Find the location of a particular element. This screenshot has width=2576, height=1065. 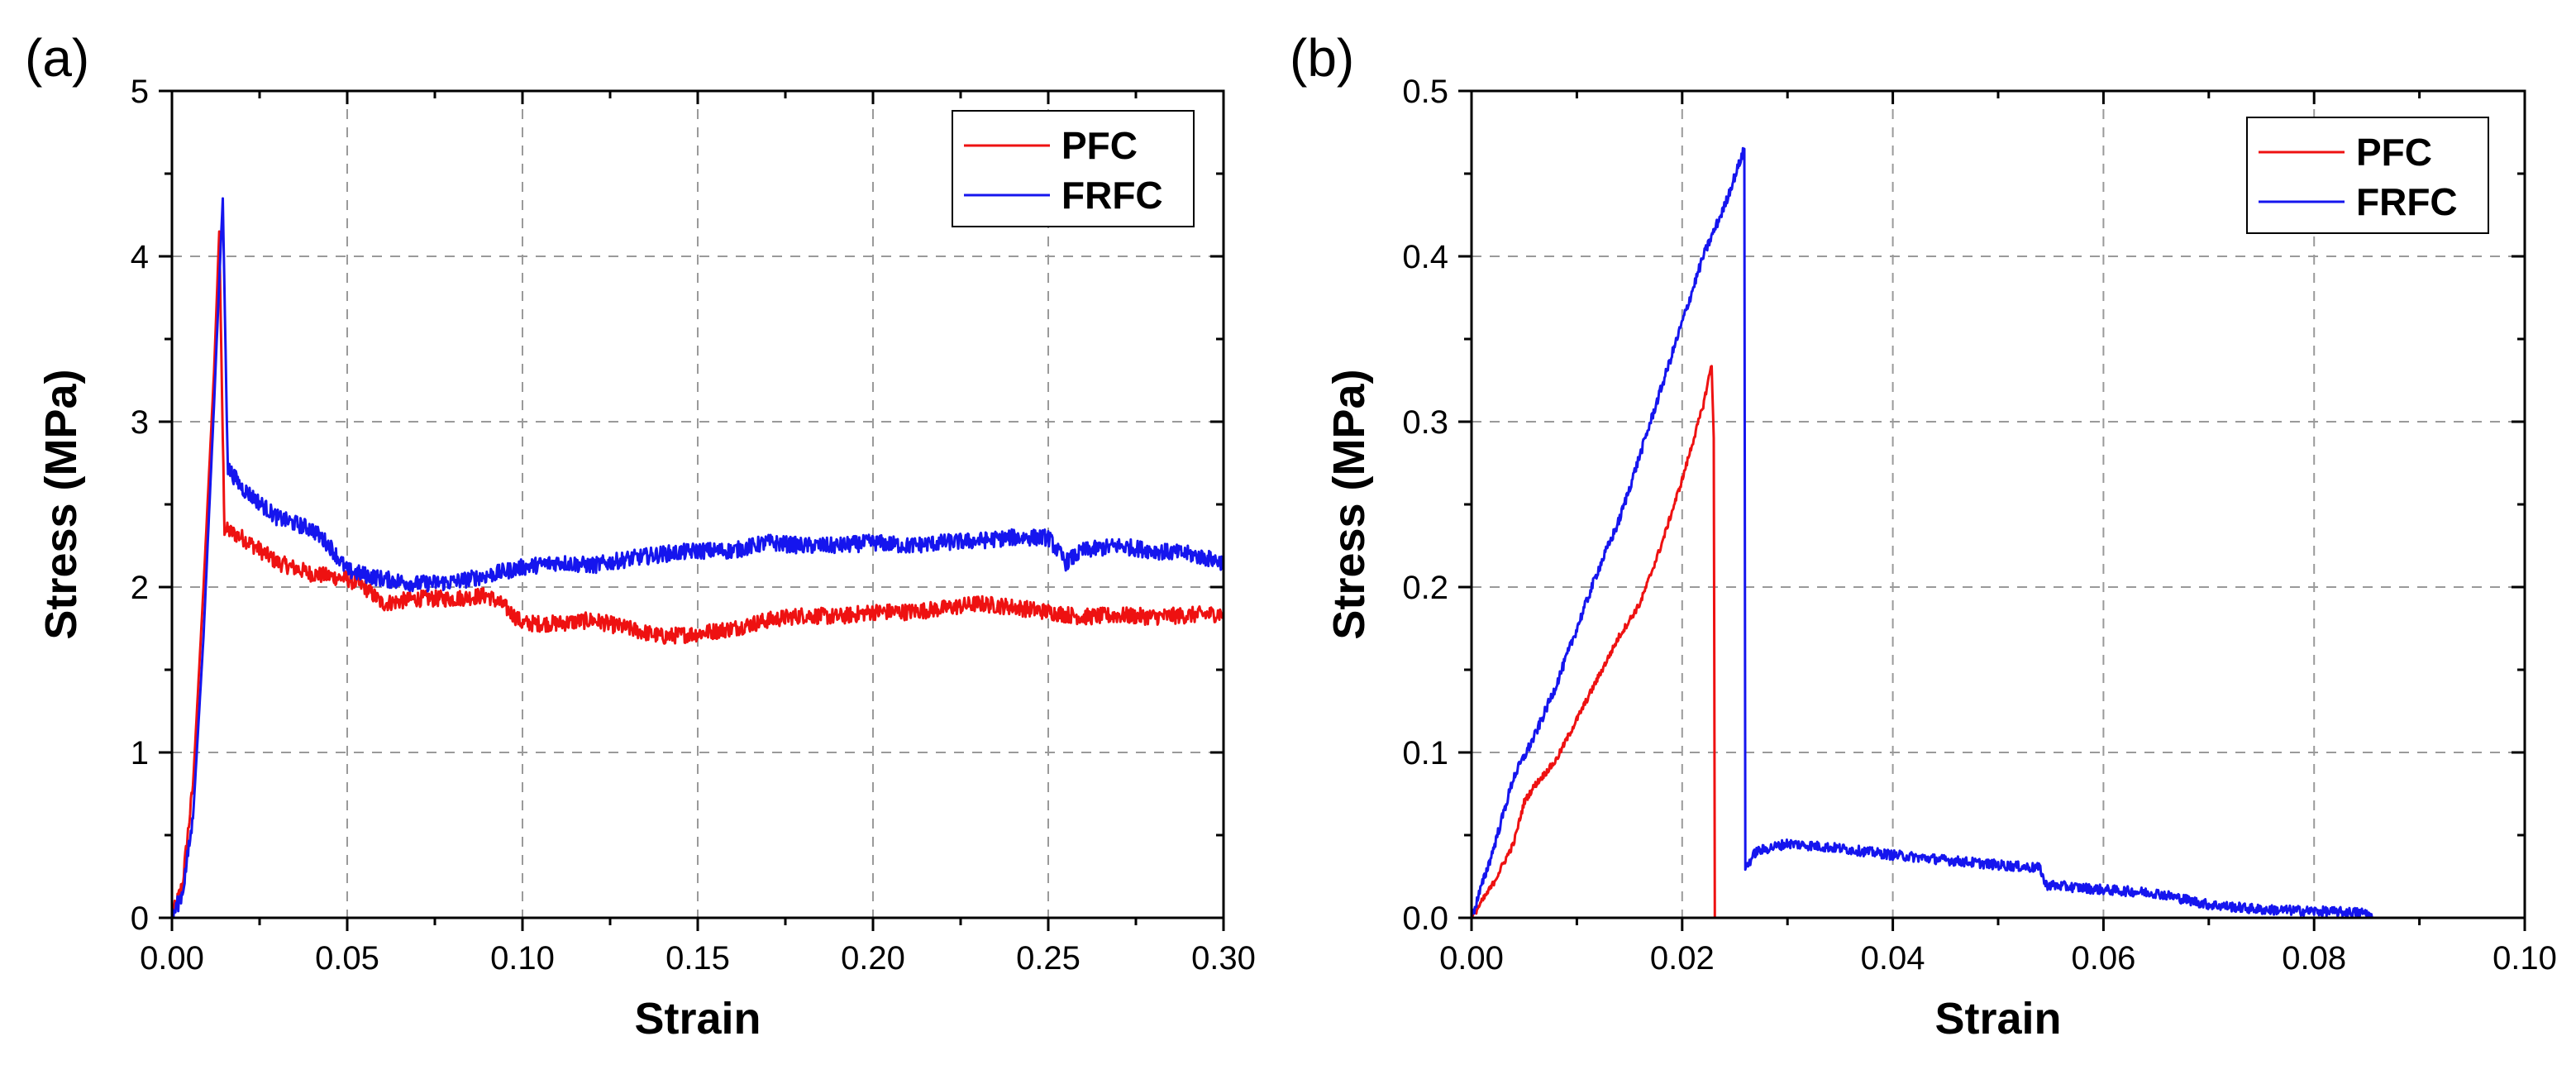

y-tick-label: 0.3 is located at coordinates (1425, 423).